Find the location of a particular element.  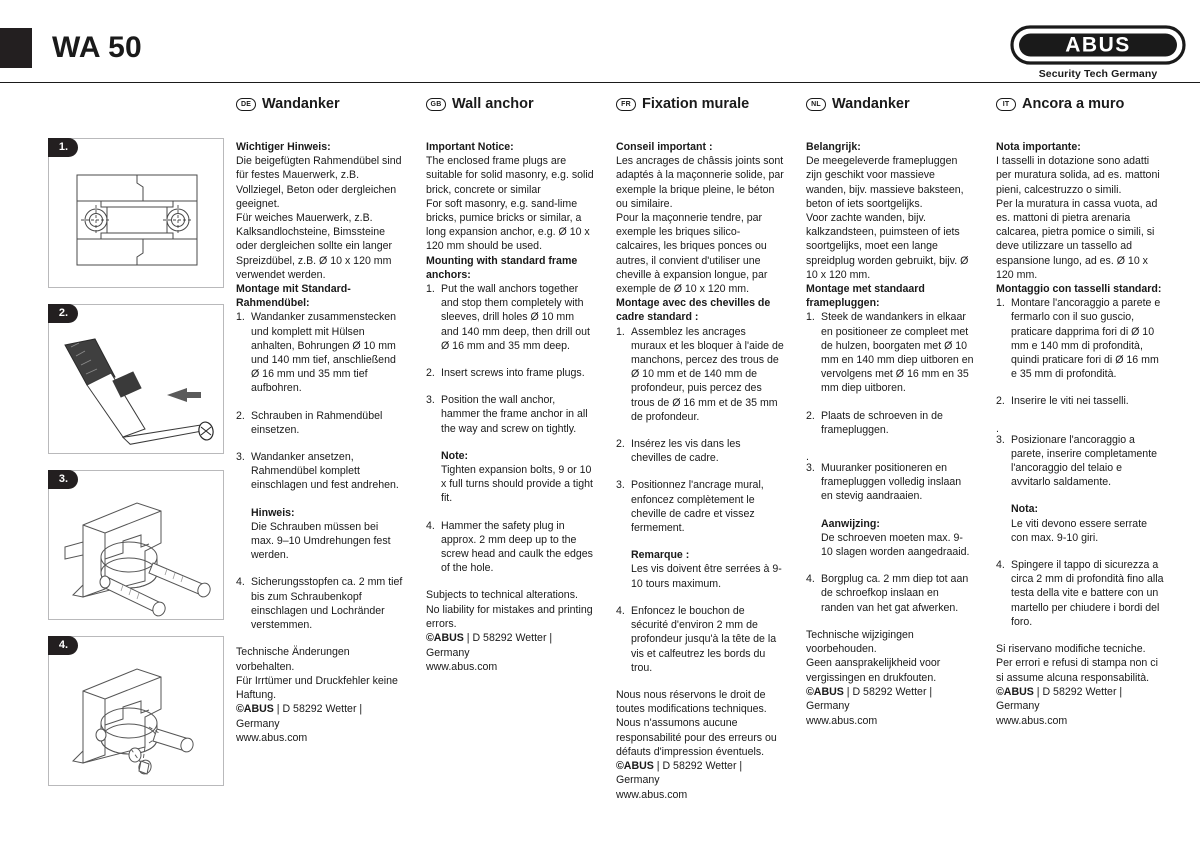

note-head-nl: Aanwijzing: is located at coordinates (850, 523).